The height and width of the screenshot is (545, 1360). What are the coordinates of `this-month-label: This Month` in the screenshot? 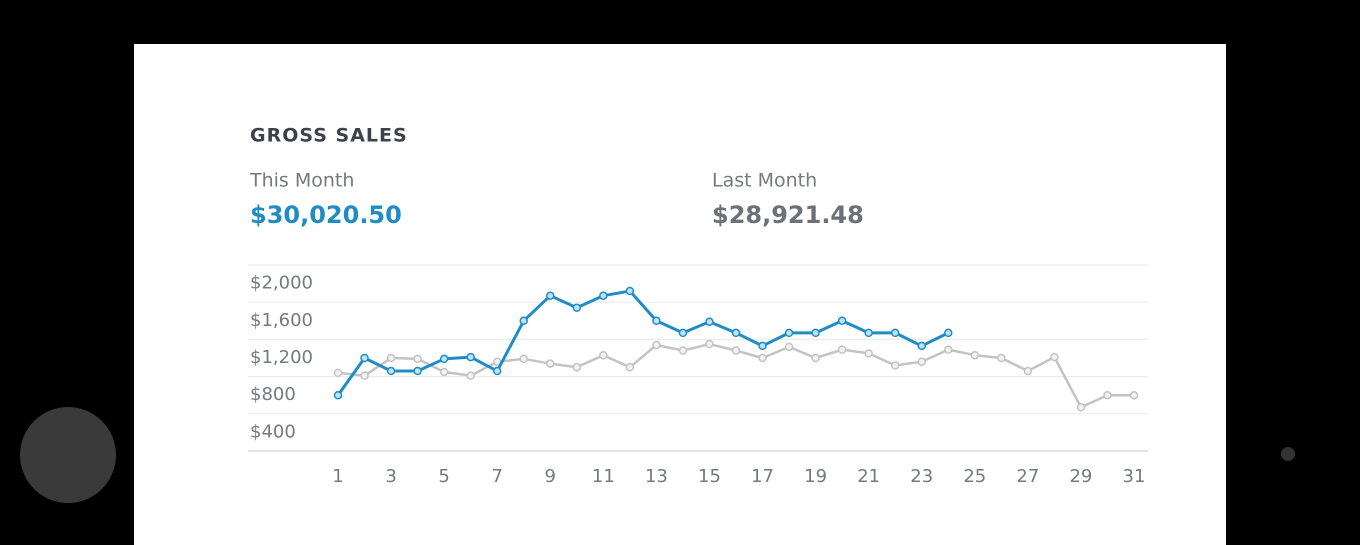 It's located at (301, 181).